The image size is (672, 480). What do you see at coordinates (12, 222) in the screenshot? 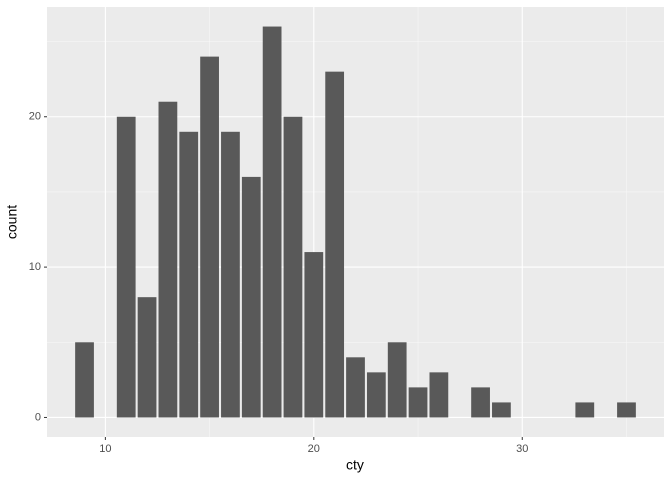
I see `y-axis-title: count` at bounding box center [12, 222].